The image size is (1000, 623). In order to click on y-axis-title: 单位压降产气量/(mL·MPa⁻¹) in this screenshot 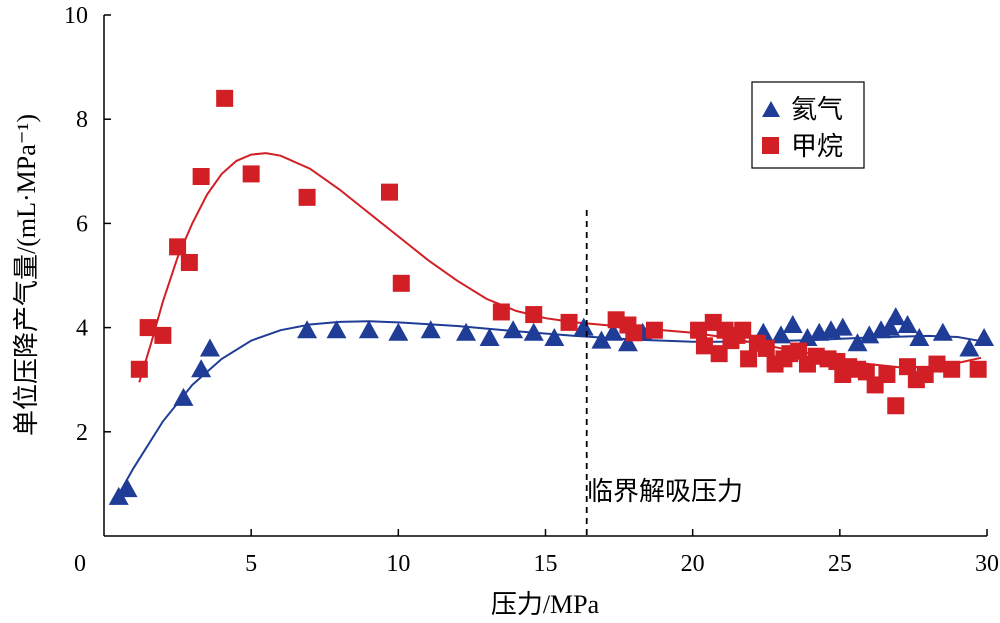, I will do `click(26, 275)`.